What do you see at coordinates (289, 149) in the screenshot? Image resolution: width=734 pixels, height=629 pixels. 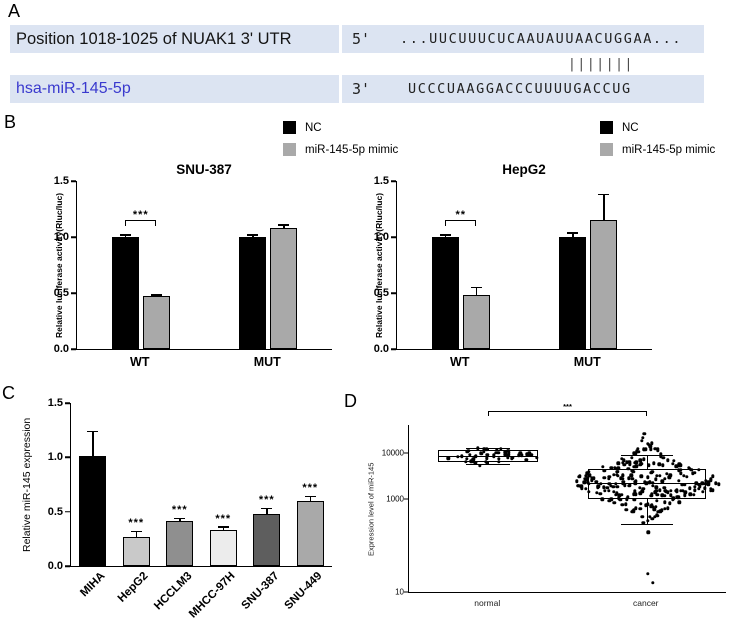 I see `mimic-swatch` at bounding box center [289, 149].